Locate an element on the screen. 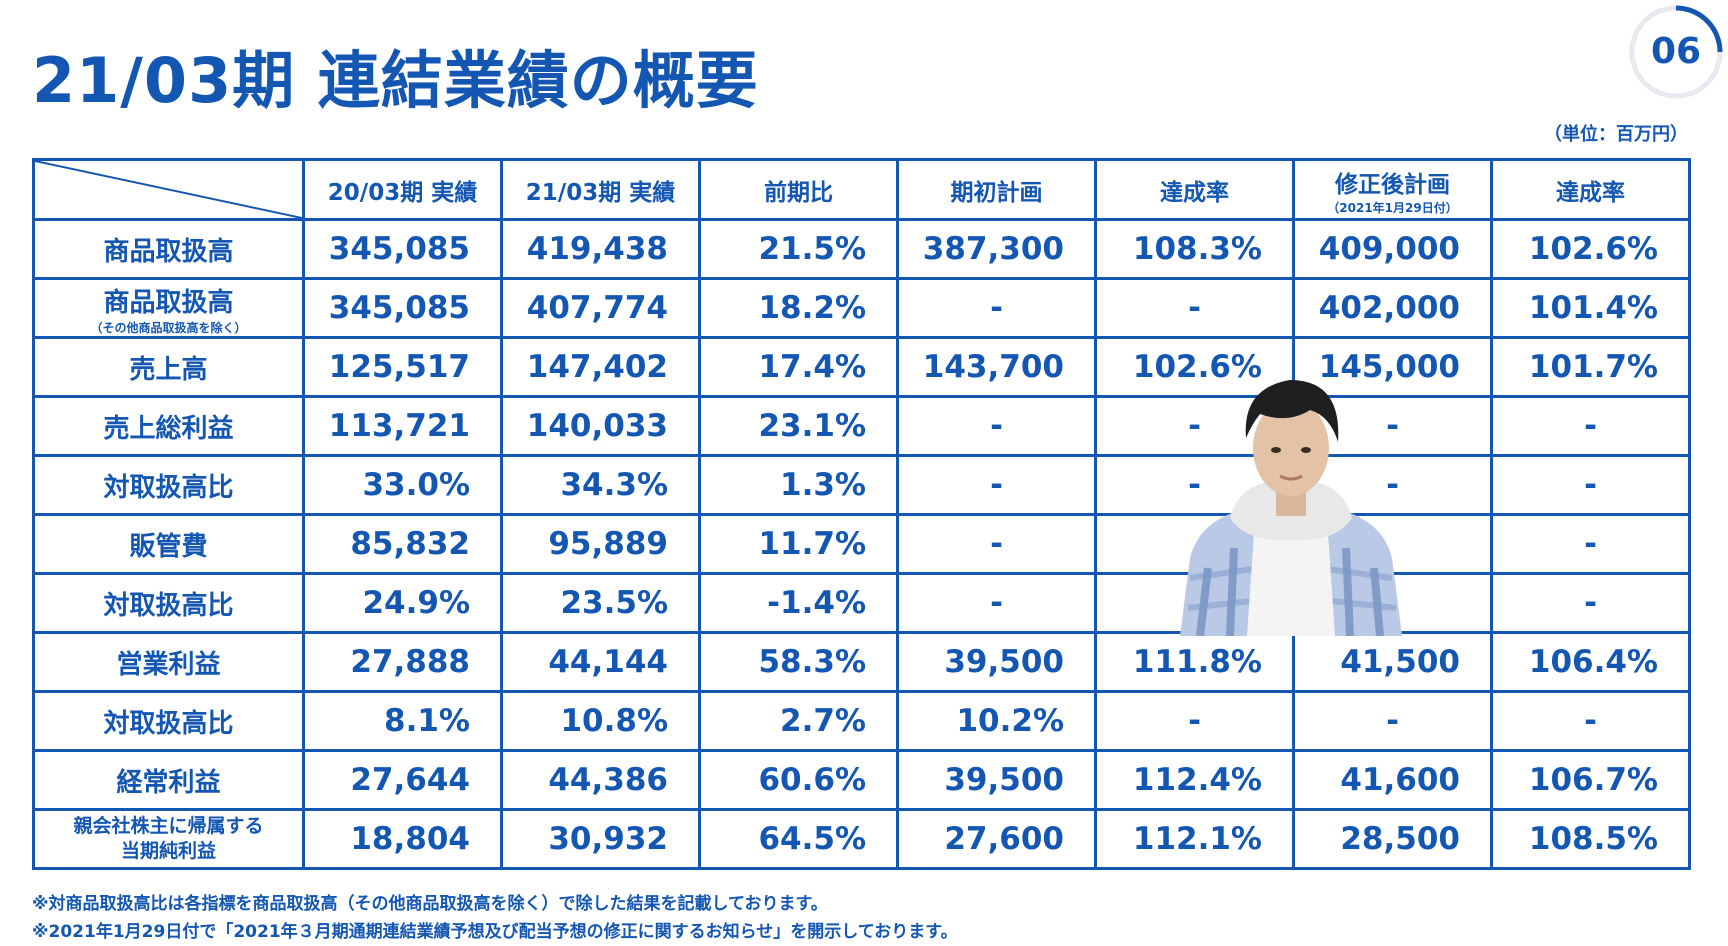 The width and height of the screenshot is (1728, 946). row-label: 売上総利益 is located at coordinates (168, 426).